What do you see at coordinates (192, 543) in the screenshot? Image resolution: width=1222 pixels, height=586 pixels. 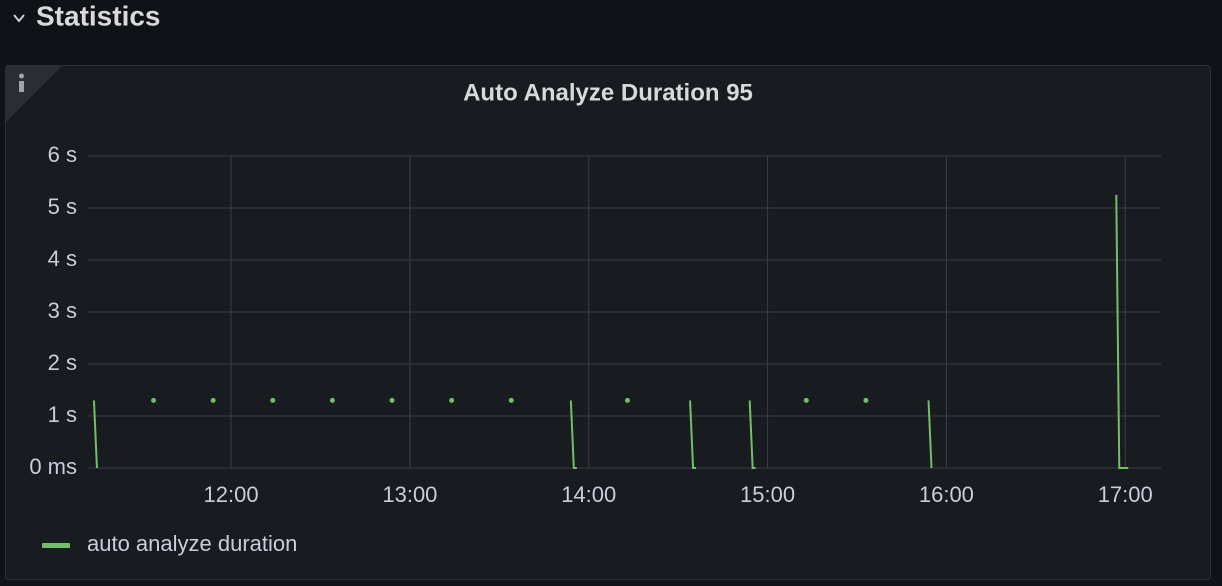 I see `legend-label: auto analyze duration` at bounding box center [192, 543].